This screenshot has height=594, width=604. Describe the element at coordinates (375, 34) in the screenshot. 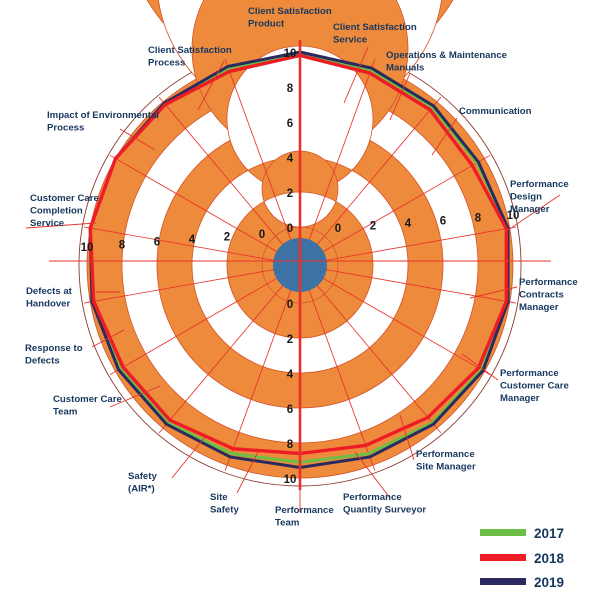

I see `axis-label-l1: Client Satisfaction Service` at that location.